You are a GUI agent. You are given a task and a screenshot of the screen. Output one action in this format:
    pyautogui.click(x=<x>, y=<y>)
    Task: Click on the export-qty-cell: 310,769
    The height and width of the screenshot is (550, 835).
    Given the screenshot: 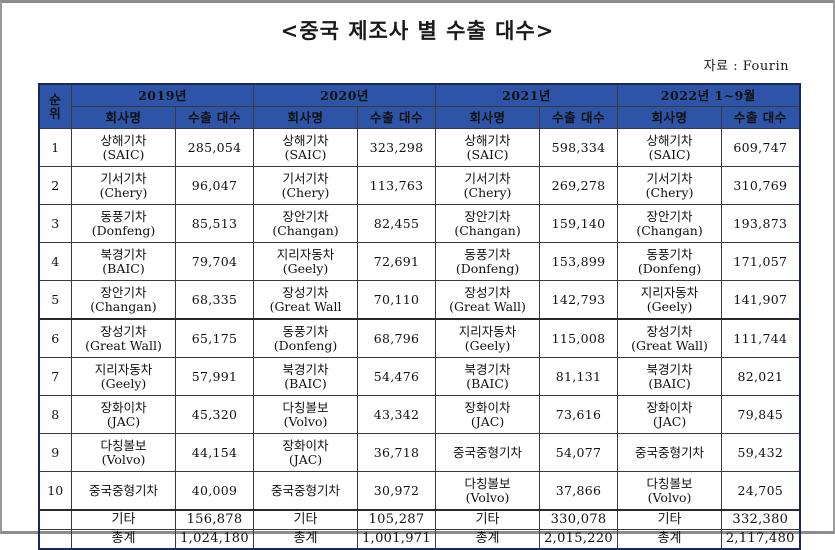 What is the action you would take?
    pyautogui.click(x=761, y=185)
    